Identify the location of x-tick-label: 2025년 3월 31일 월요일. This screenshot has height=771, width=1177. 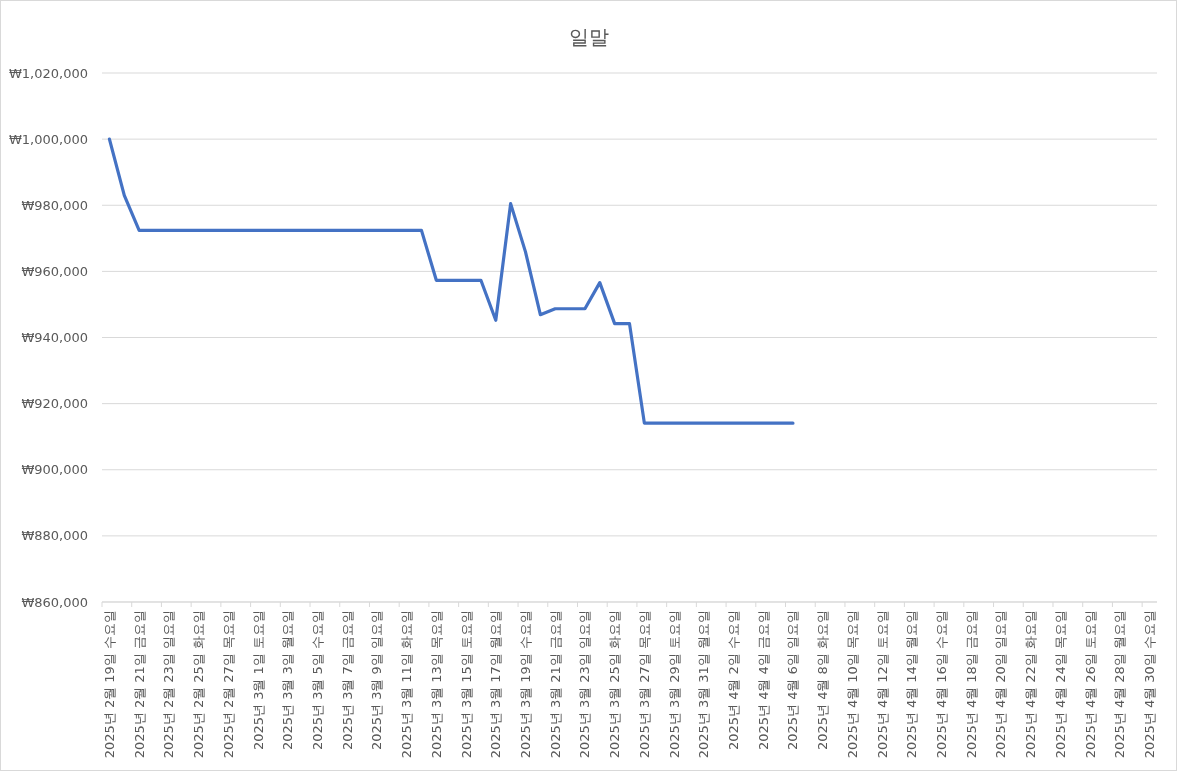
(704, 684).